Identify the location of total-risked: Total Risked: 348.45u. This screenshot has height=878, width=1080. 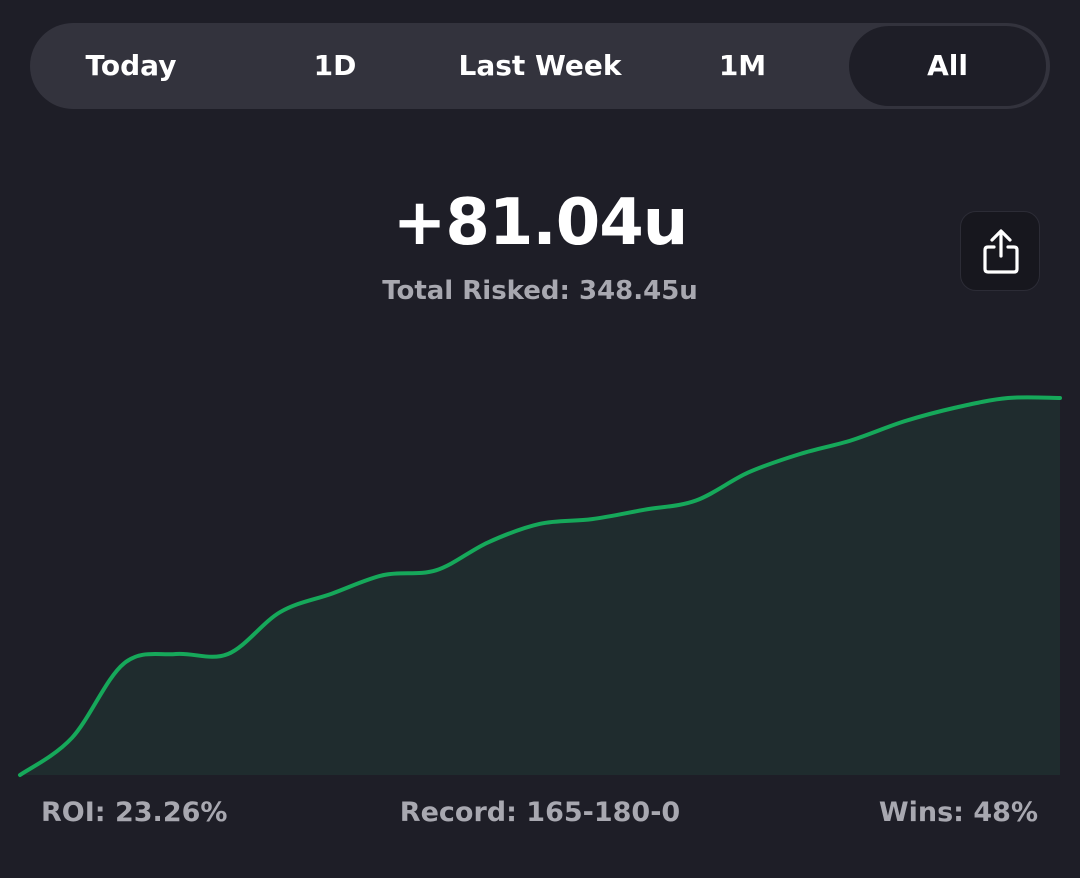
(540, 291).